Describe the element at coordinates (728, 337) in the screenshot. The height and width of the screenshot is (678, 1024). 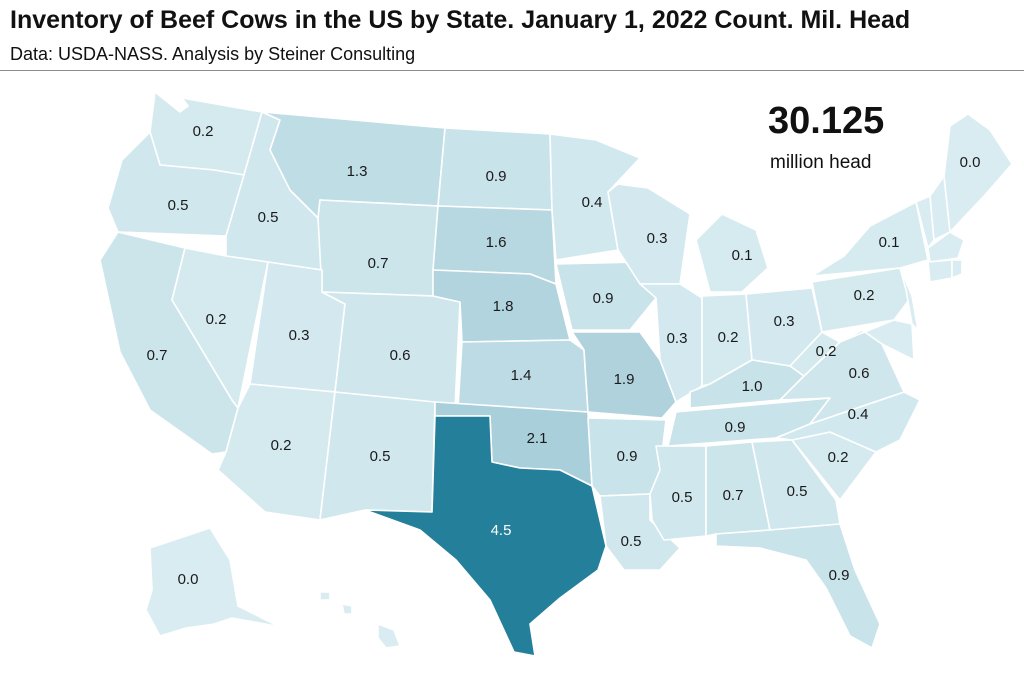
I see `state-label-in: 0.2` at that location.